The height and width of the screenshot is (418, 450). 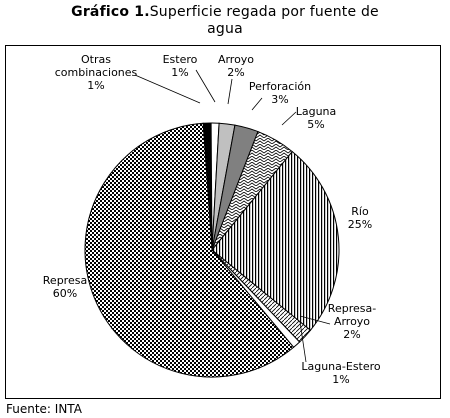 What do you see at coordinates (275, 240) in the screenshot?
I see `pie-slice-río` at bounding box center [275, 240].